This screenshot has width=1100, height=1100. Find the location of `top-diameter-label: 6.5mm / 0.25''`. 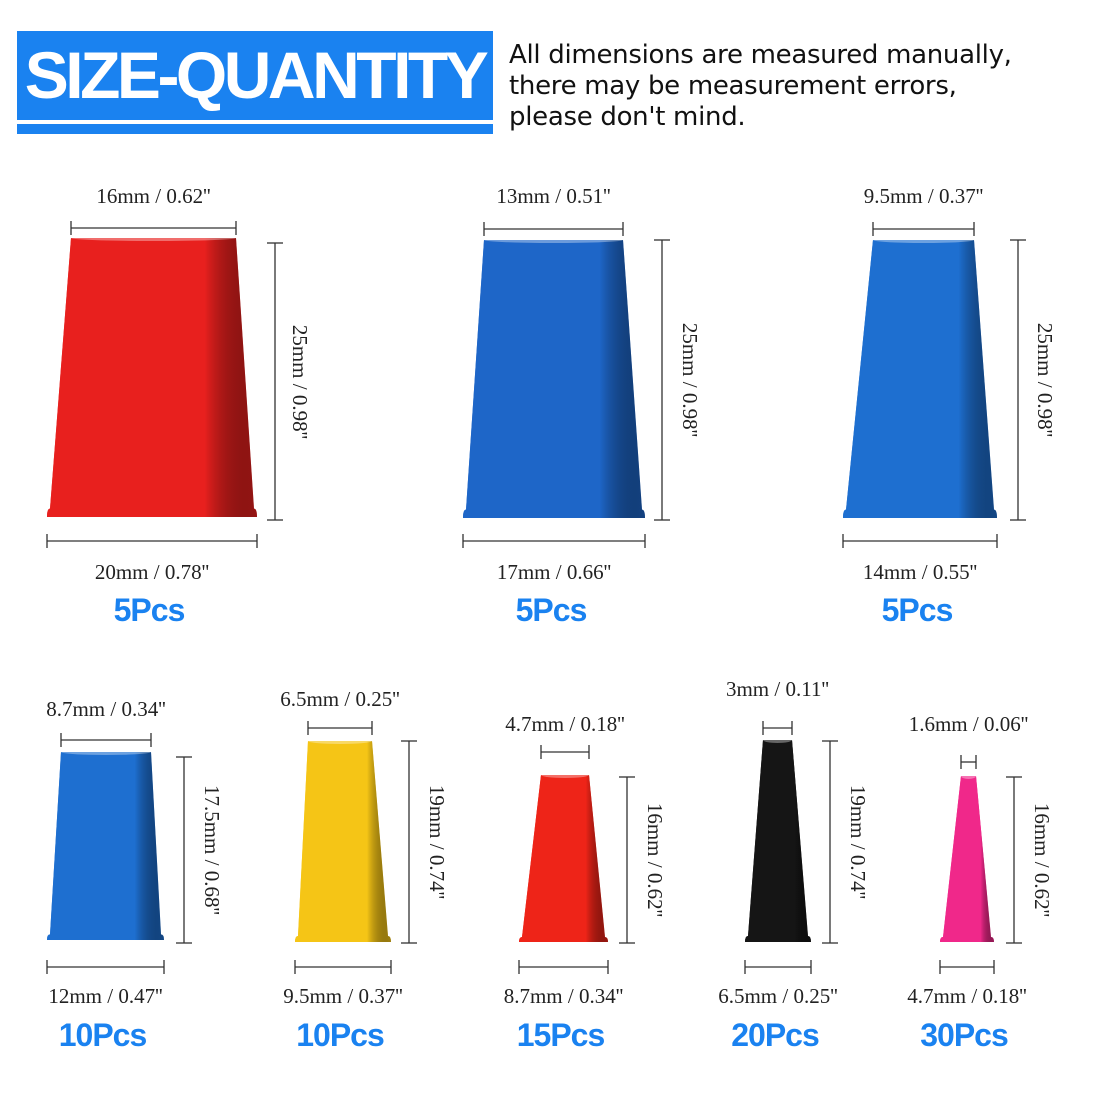

top-diameter-label: 6.5mm / 0.25'' is located at coordinates (340, 699).